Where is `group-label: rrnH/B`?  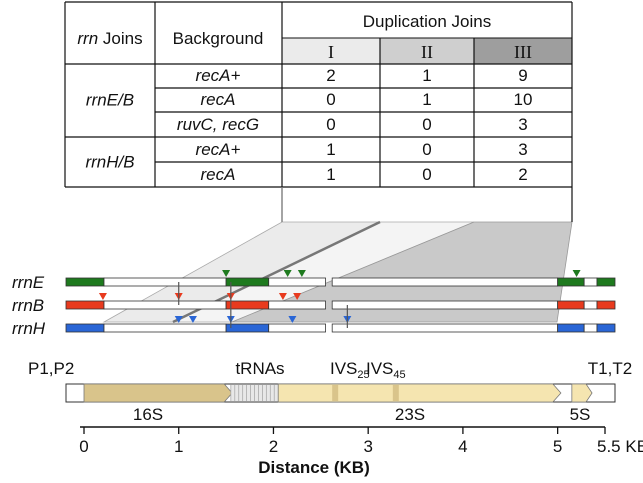 group-label: rrnH/B is located at coordinates (109, 162).